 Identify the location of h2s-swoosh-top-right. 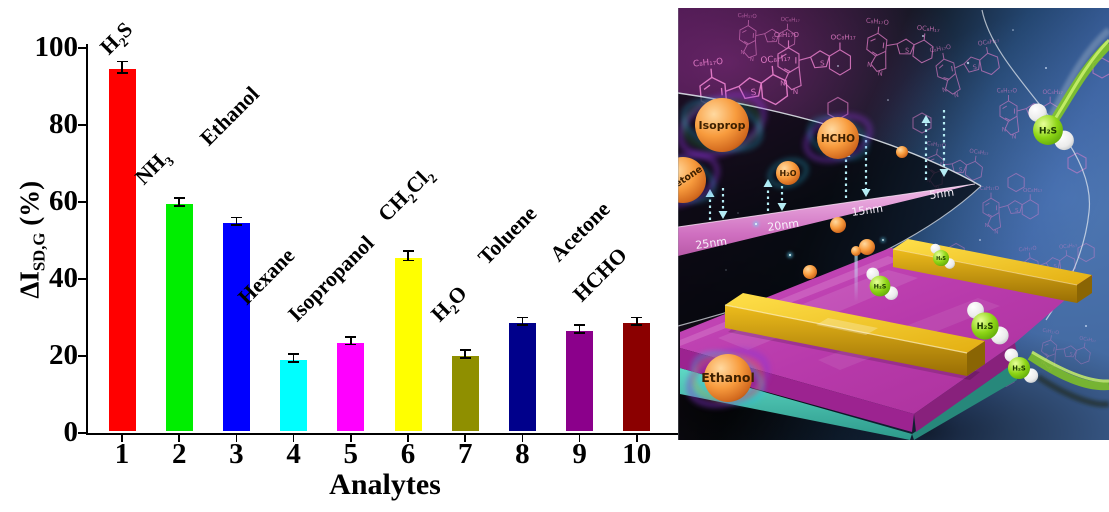
(1077, 77).